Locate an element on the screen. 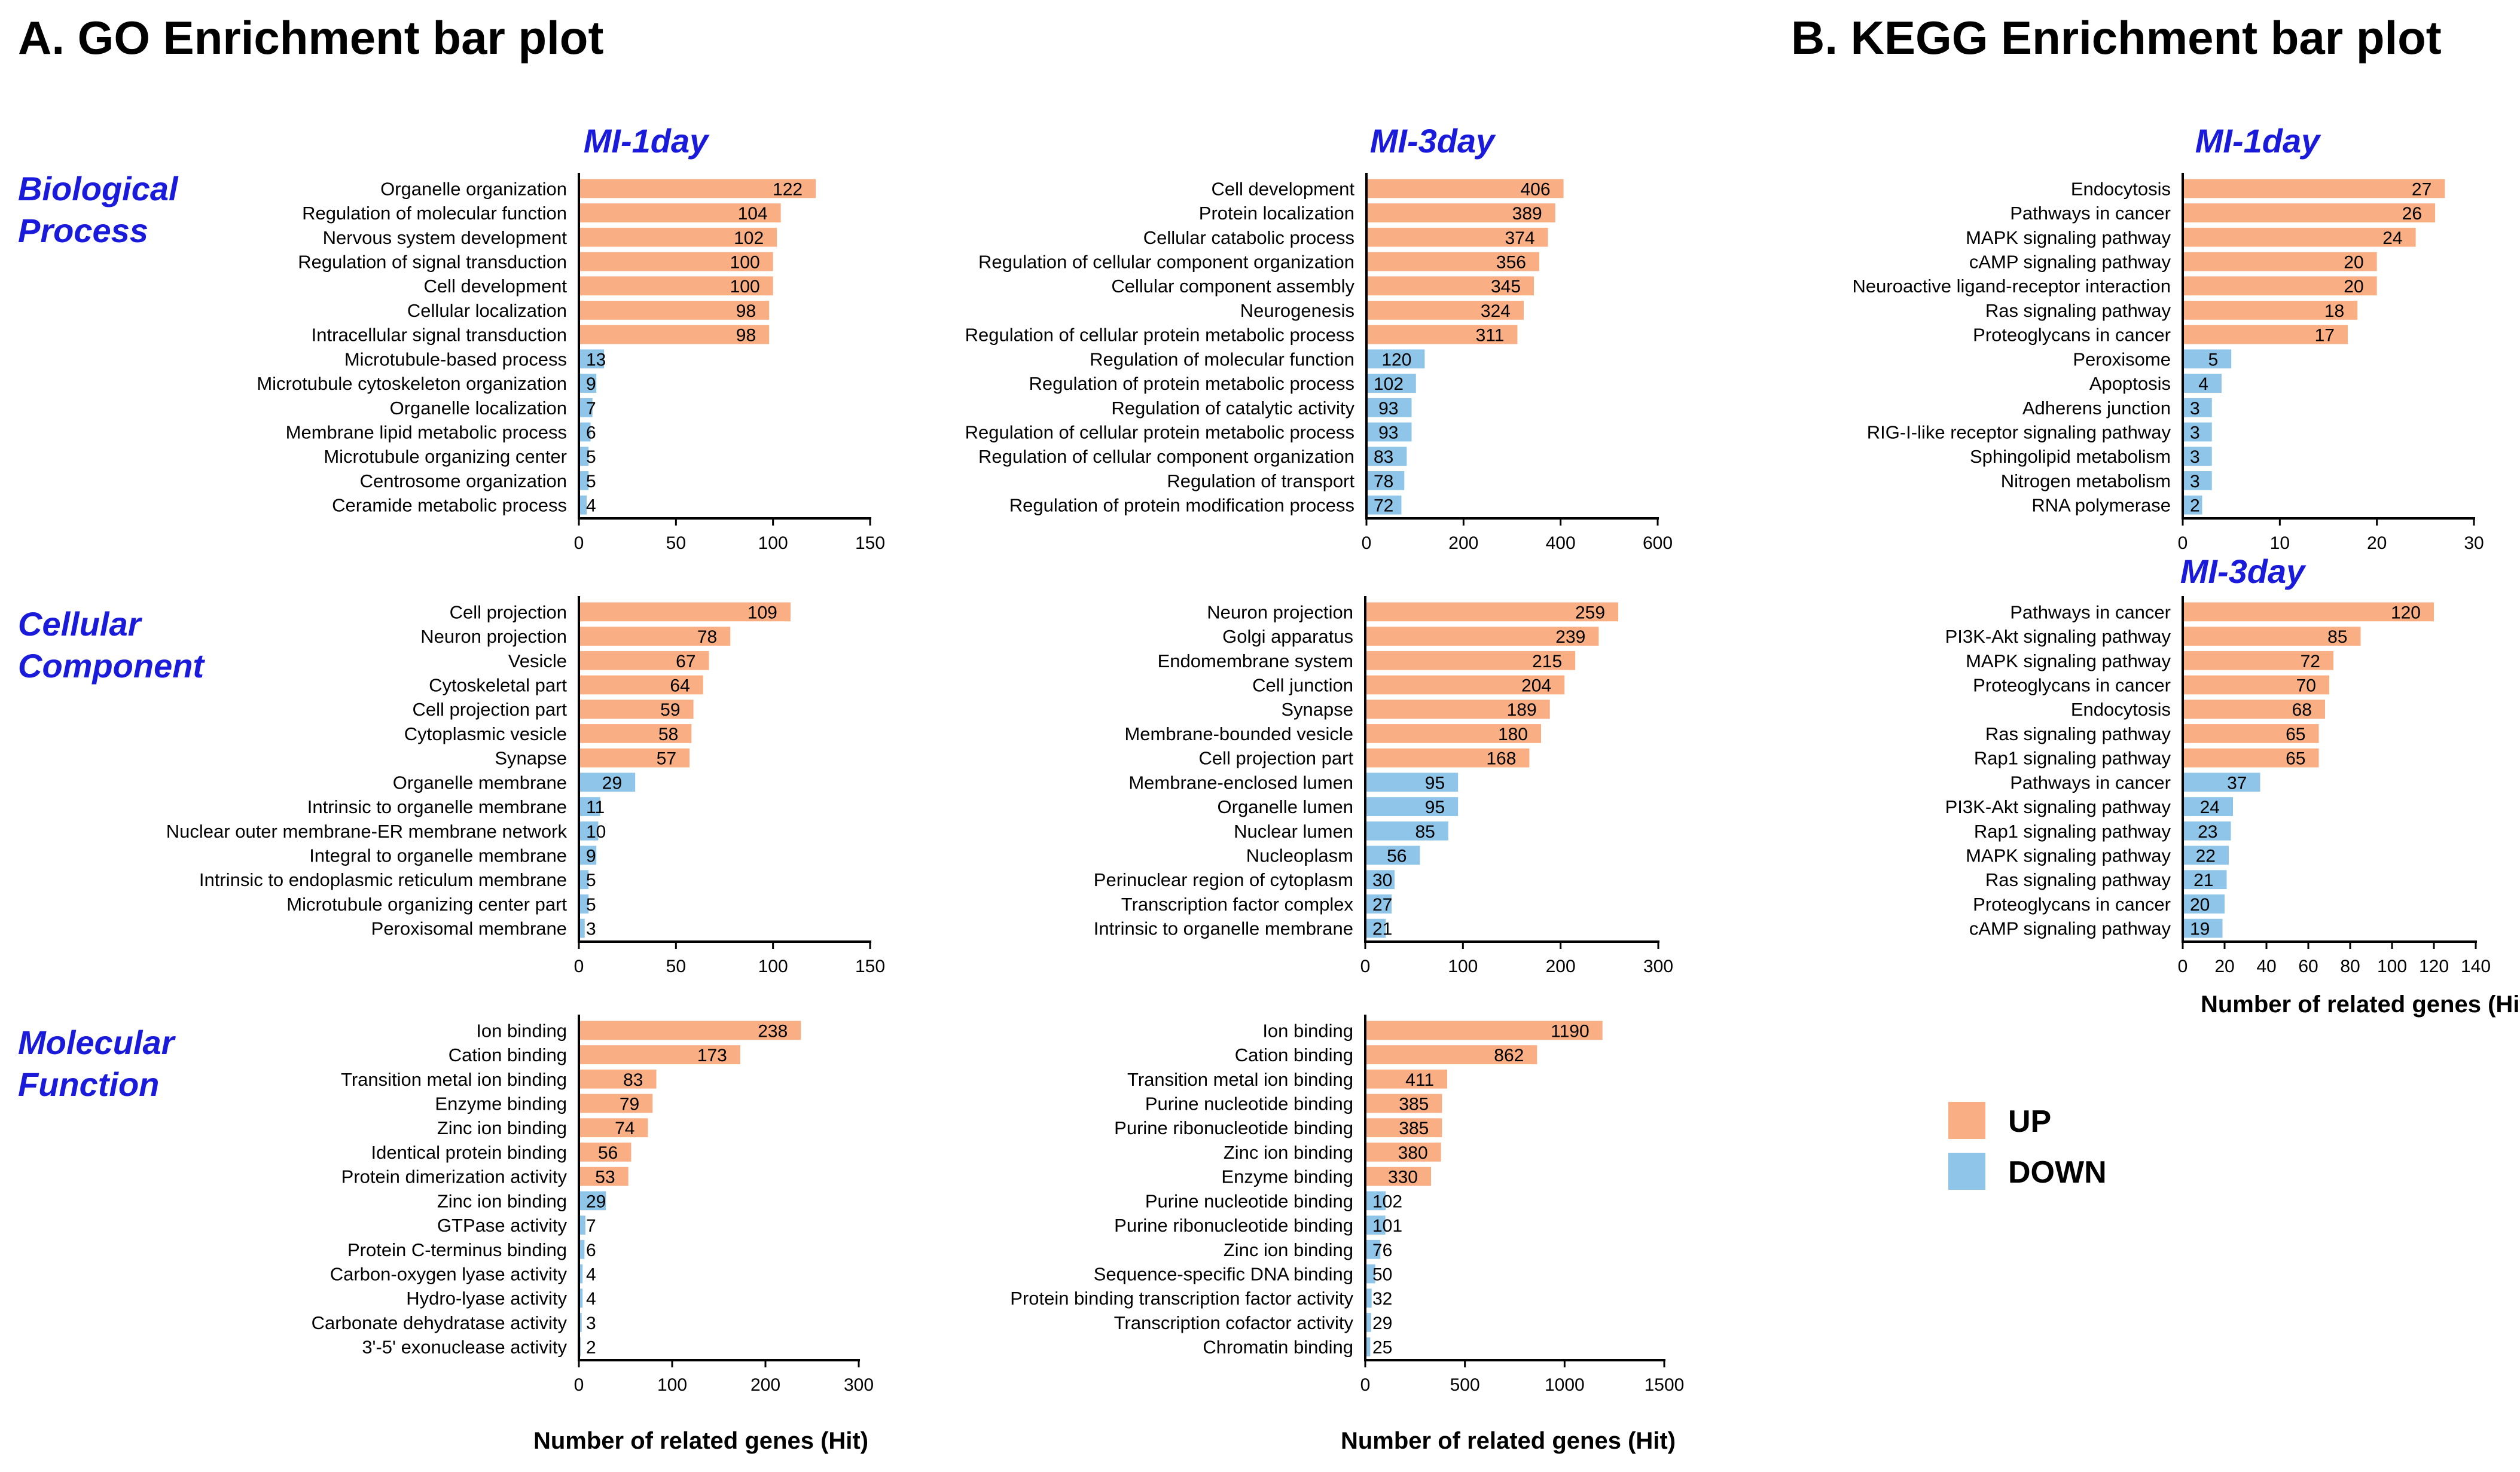 Image resolution: width=2520 pixels, height=1472 pixels. value-label: 238 is located at coordinates (773, 1031).